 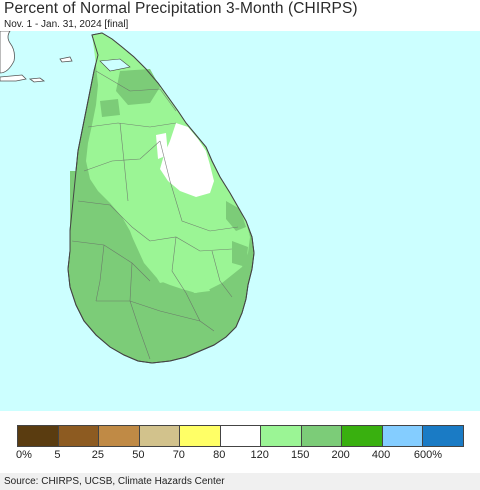 I want to click on western-green-band, so click(x=142, y=265).